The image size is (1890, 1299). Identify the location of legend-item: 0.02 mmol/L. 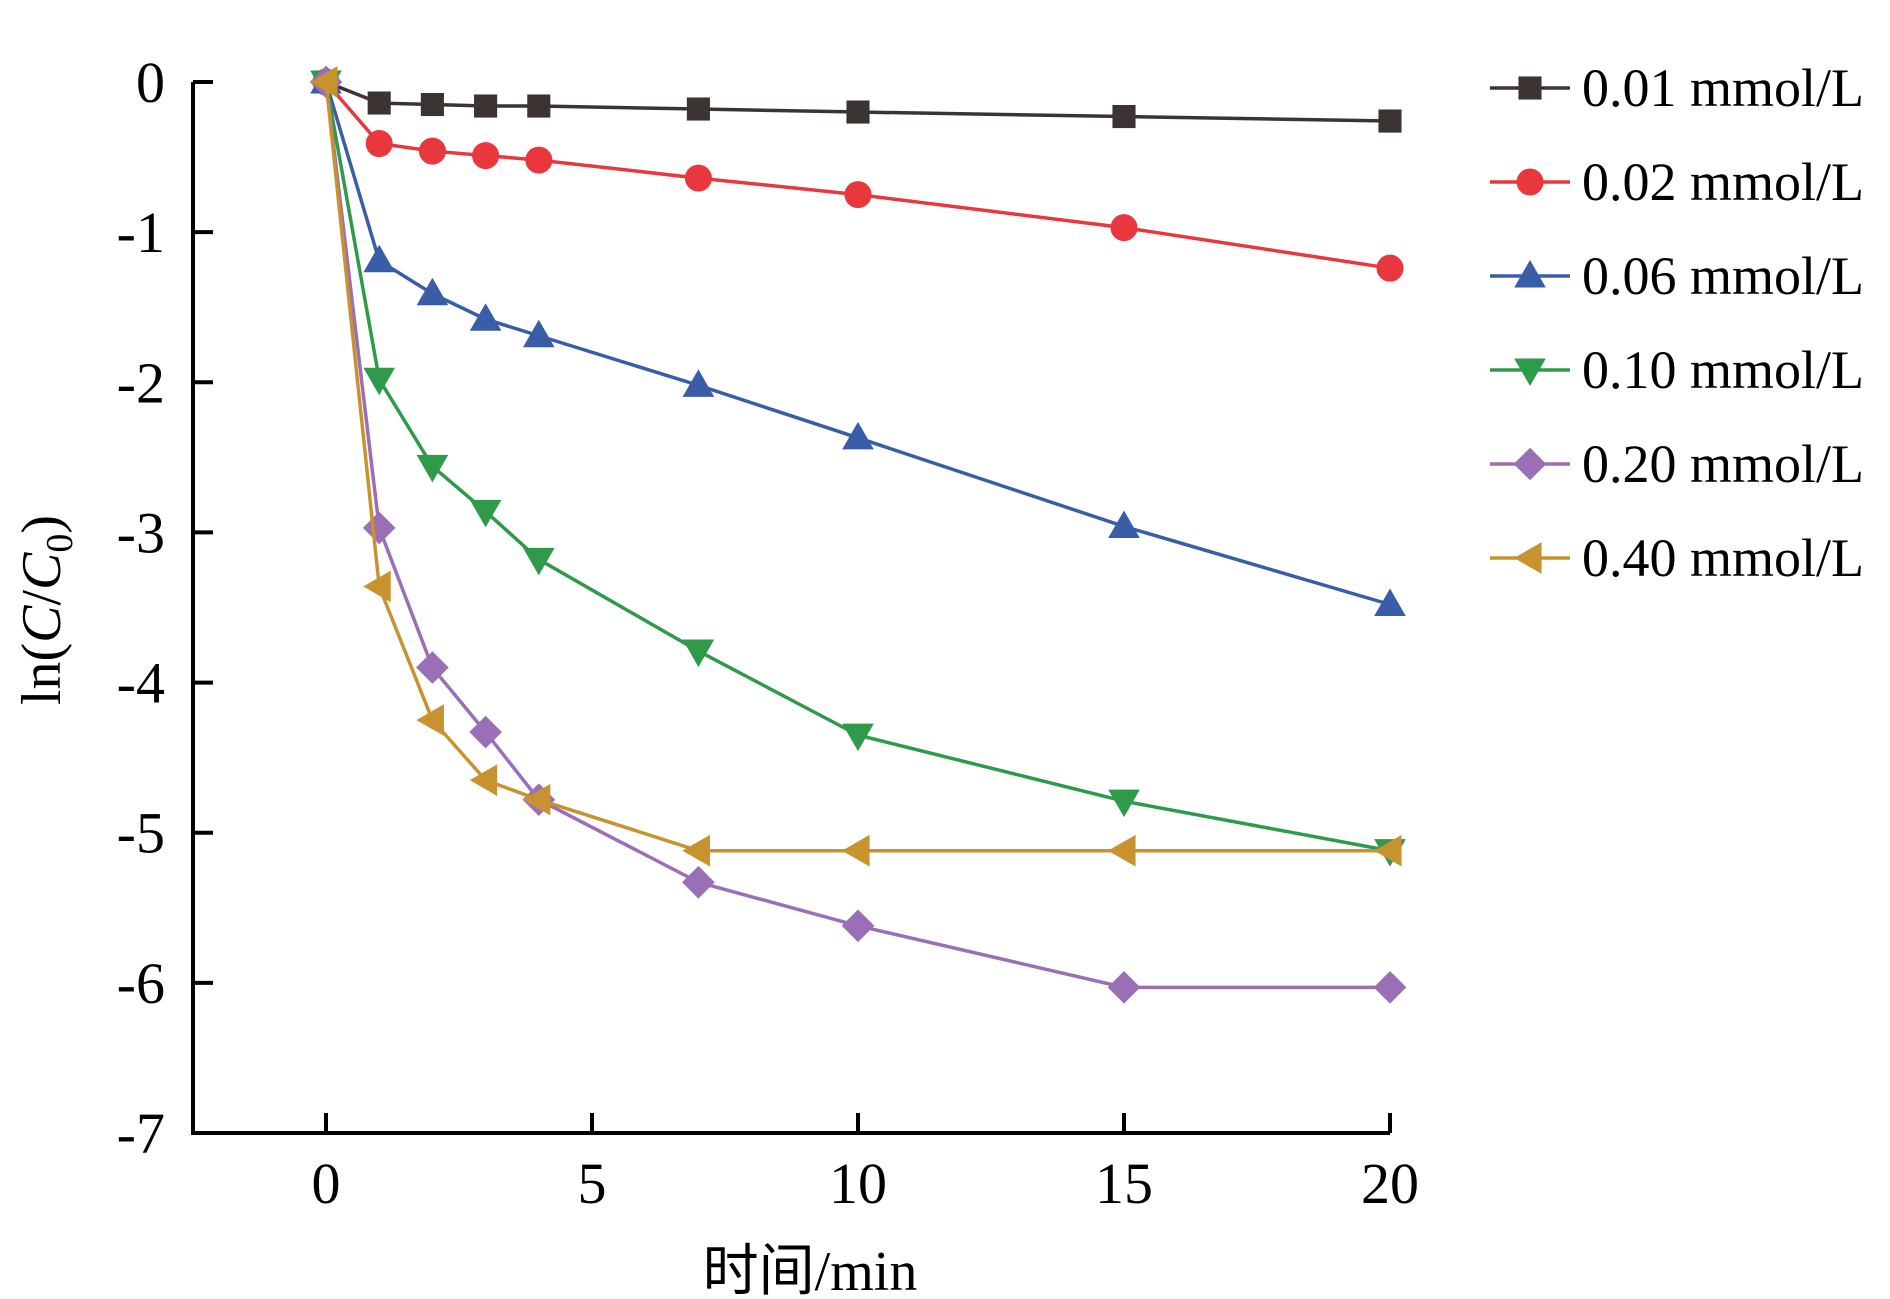
(1677, 182).